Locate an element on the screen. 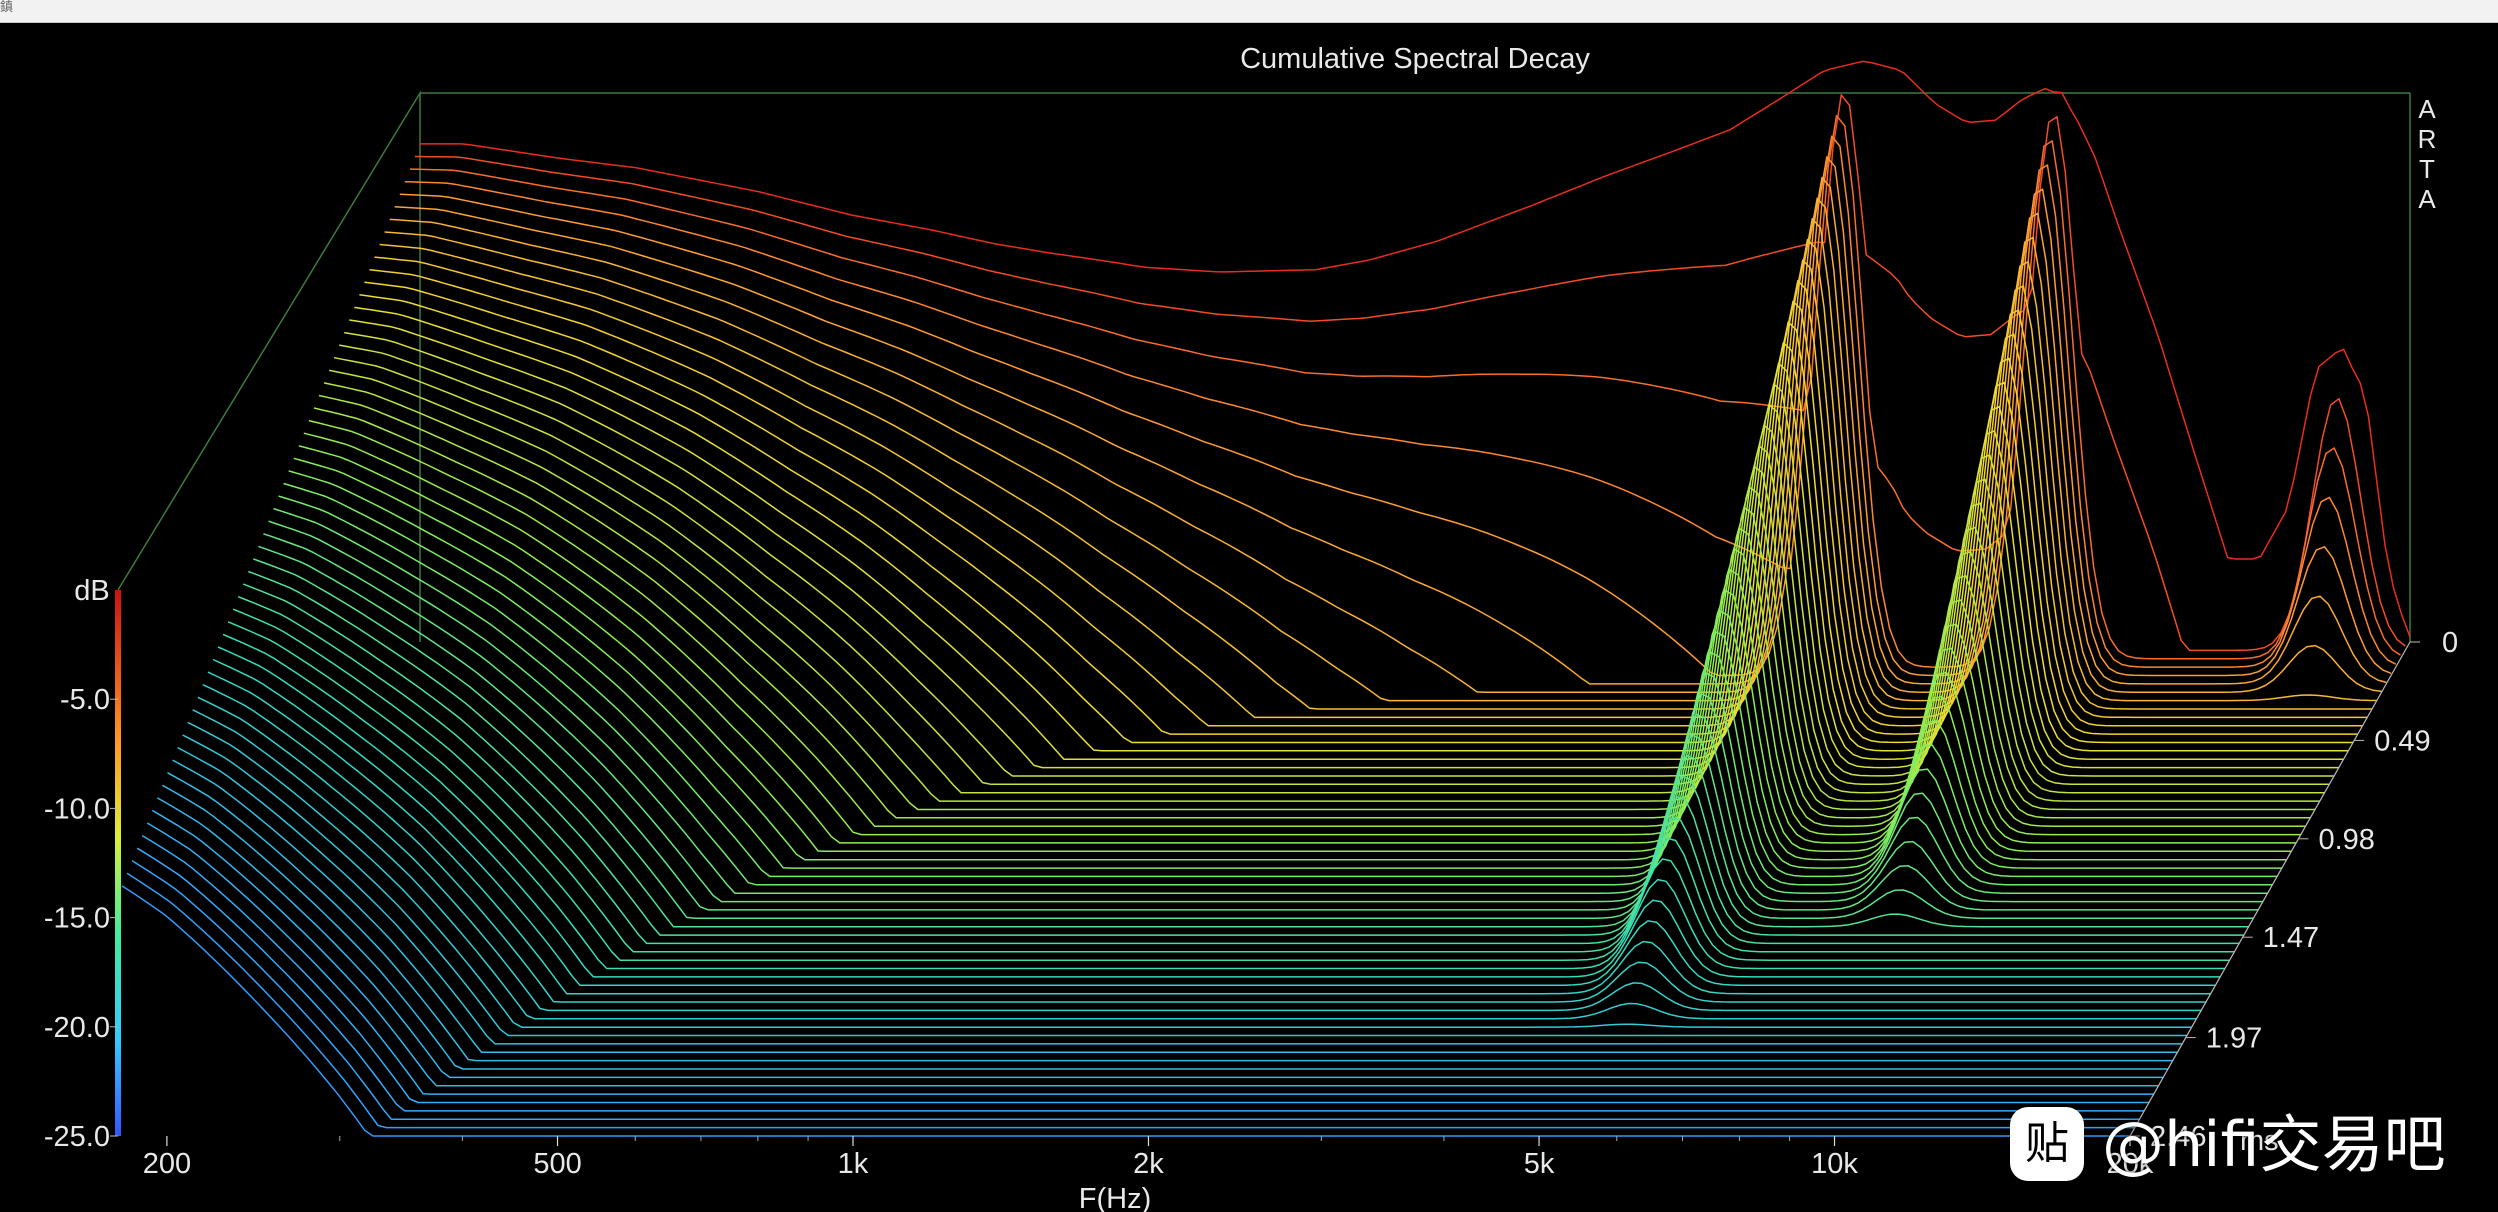 The width and height of the screenshot is (2498, 1212). y-tick-label: -10.0 is located at coordinates (77, 809).